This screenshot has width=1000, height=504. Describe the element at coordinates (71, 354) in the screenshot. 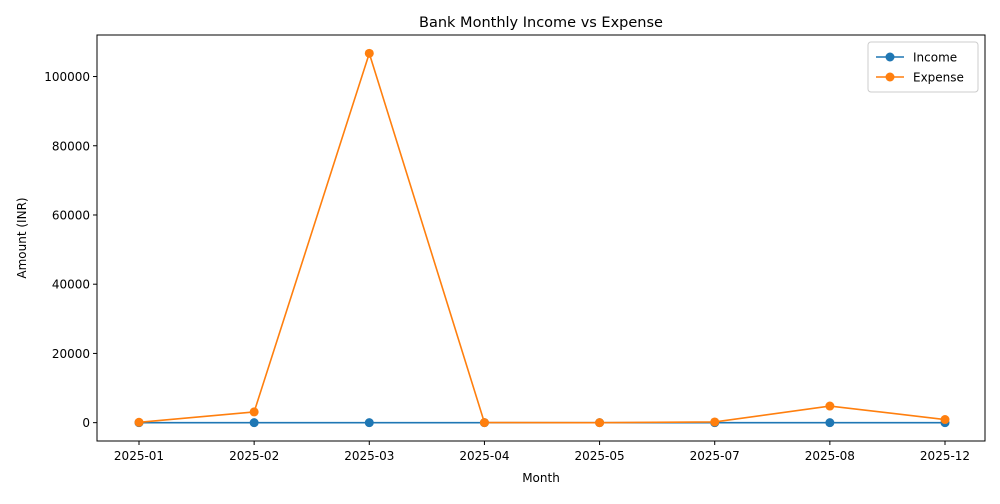

I see `y-tick-label: 20000` at that location.